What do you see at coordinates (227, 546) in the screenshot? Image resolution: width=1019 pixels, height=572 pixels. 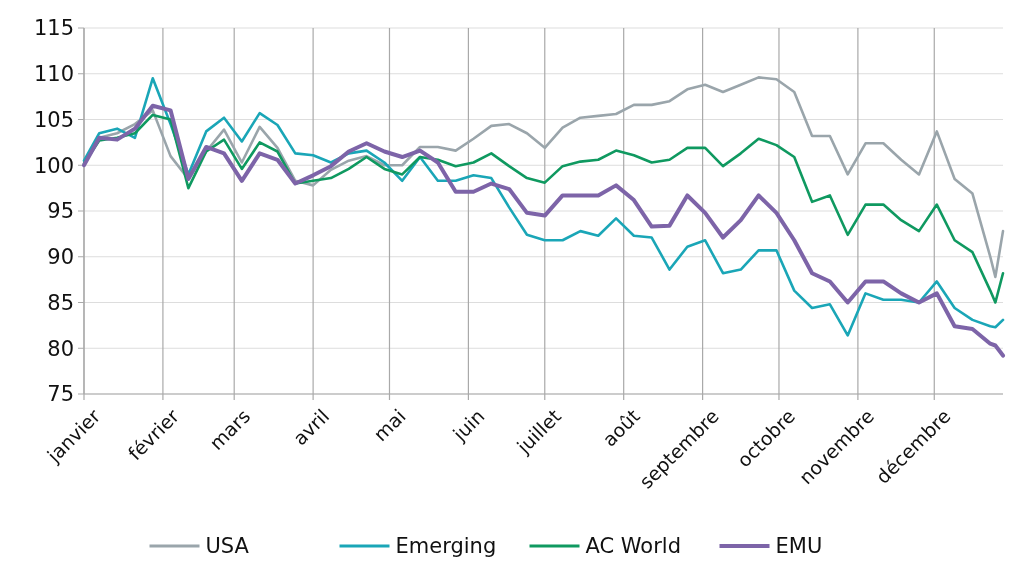 I see `legend-label: USA` at bounding box center [227, 546].